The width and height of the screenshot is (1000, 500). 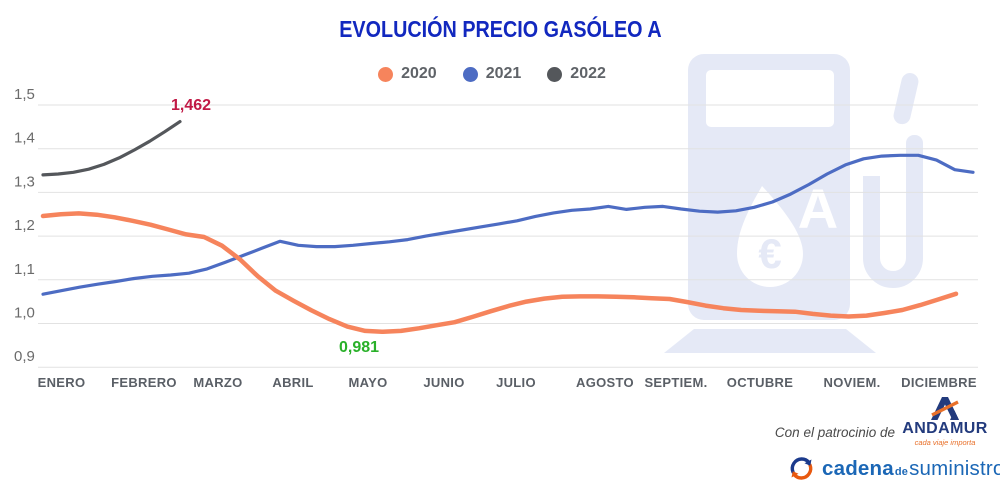 What do you see at coordinates (516, 382) in the screenshot?
I see `x-tick-JULIO: JULIO` at bounding box center [516, 382].